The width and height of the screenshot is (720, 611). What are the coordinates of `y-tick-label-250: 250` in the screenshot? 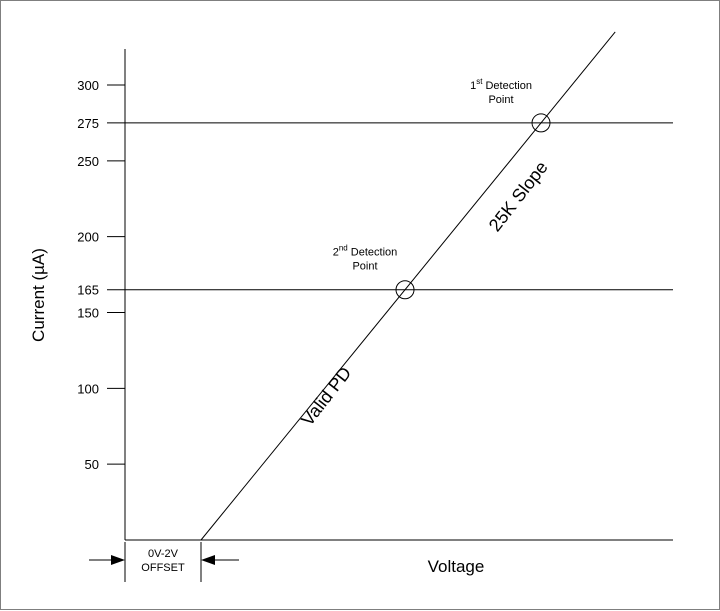 It's located at (88, 161).